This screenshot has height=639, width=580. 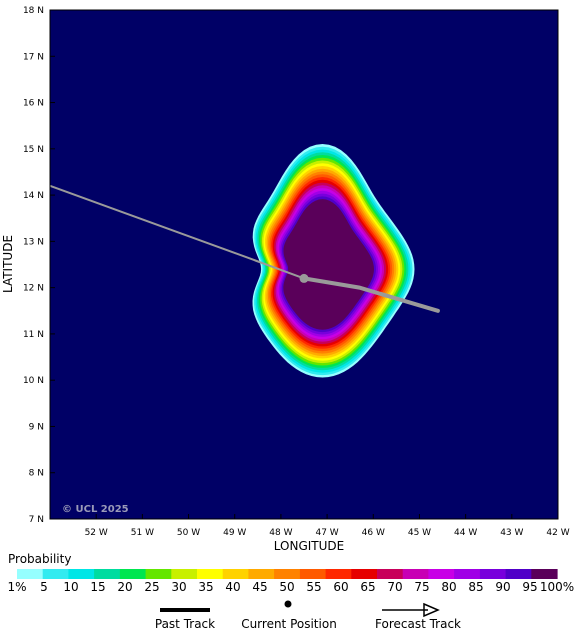 What do you see at coordinates (502, 587) in the screenshot?
I see `colorbar-label: 90` at bounding box center [502, 587].